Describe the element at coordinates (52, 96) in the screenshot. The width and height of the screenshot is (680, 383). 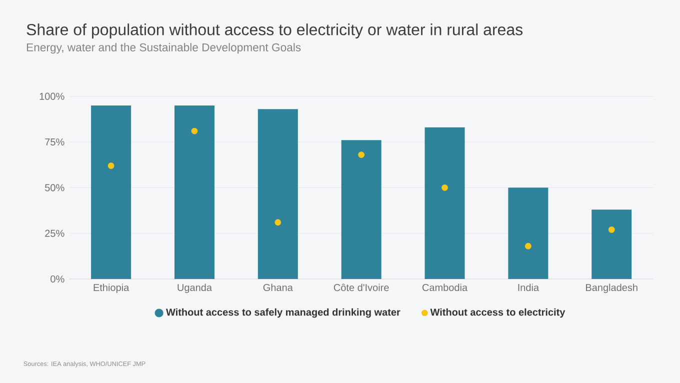
I see `y-tick-label: 100%` at that location.